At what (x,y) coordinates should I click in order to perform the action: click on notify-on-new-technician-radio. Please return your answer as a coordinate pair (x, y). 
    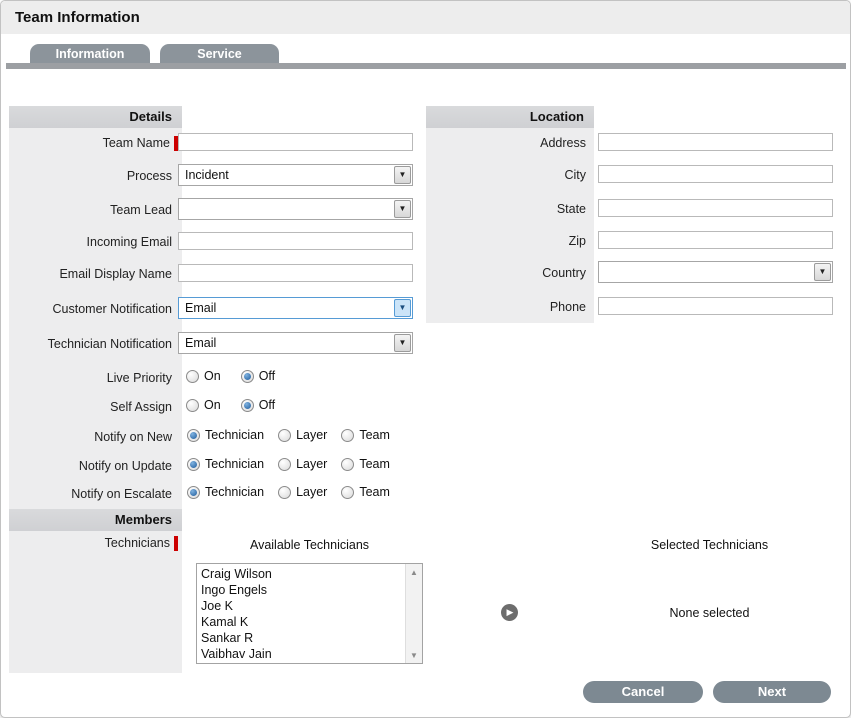
    Looking at the image, I should click on (193, 435).